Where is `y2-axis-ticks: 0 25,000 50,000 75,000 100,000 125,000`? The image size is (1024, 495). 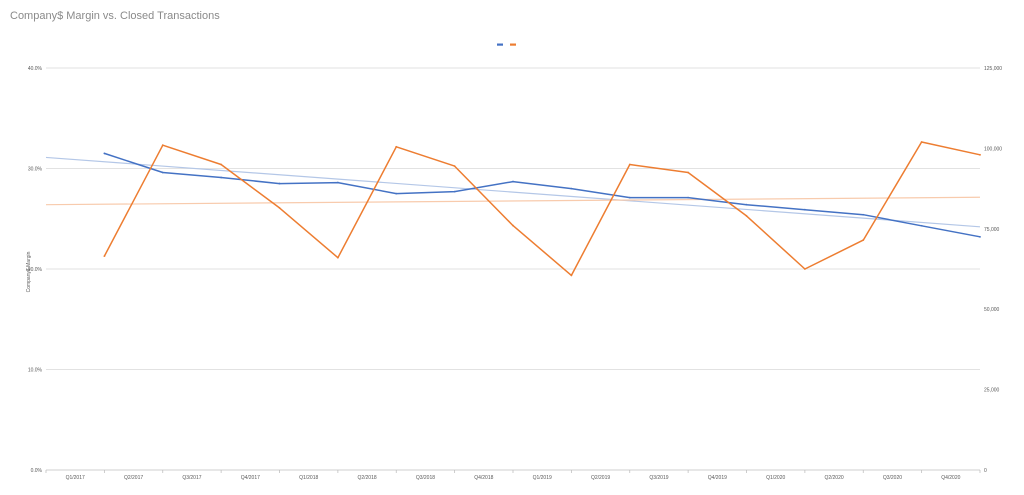
y2-axis-ticks: 0 25,000 50,000 75,000 100,000 125,000 is located at coordinates (993, 270).